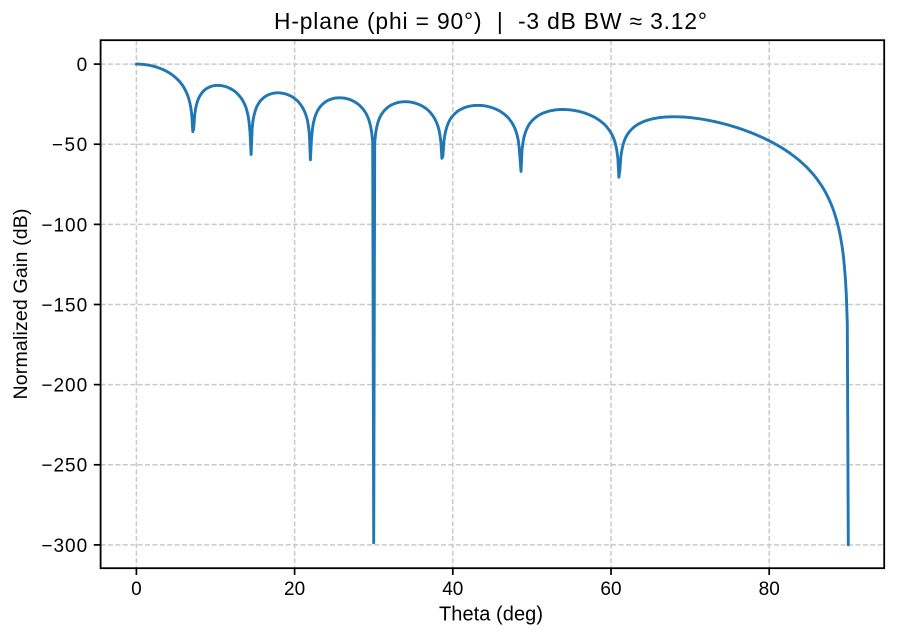  Describe the element at coordinates (64, 225) in the screenshot. I see `svg-text: −100` at that location.